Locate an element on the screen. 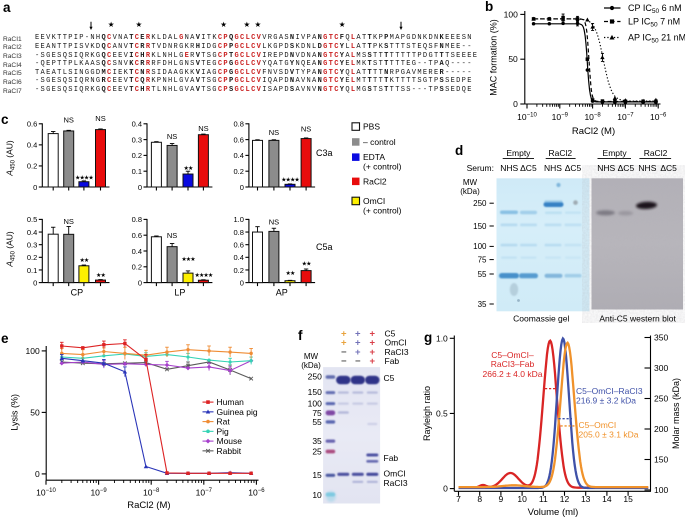  svg-text: 266.2 ± 4.0 kDa is located at coordinates (513, 374).